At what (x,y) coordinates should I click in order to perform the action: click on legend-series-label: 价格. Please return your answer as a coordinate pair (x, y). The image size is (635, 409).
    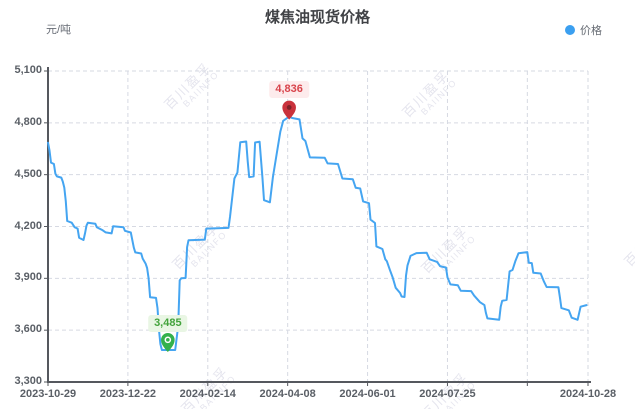
    Looking at the image, I should click on (591, 31).